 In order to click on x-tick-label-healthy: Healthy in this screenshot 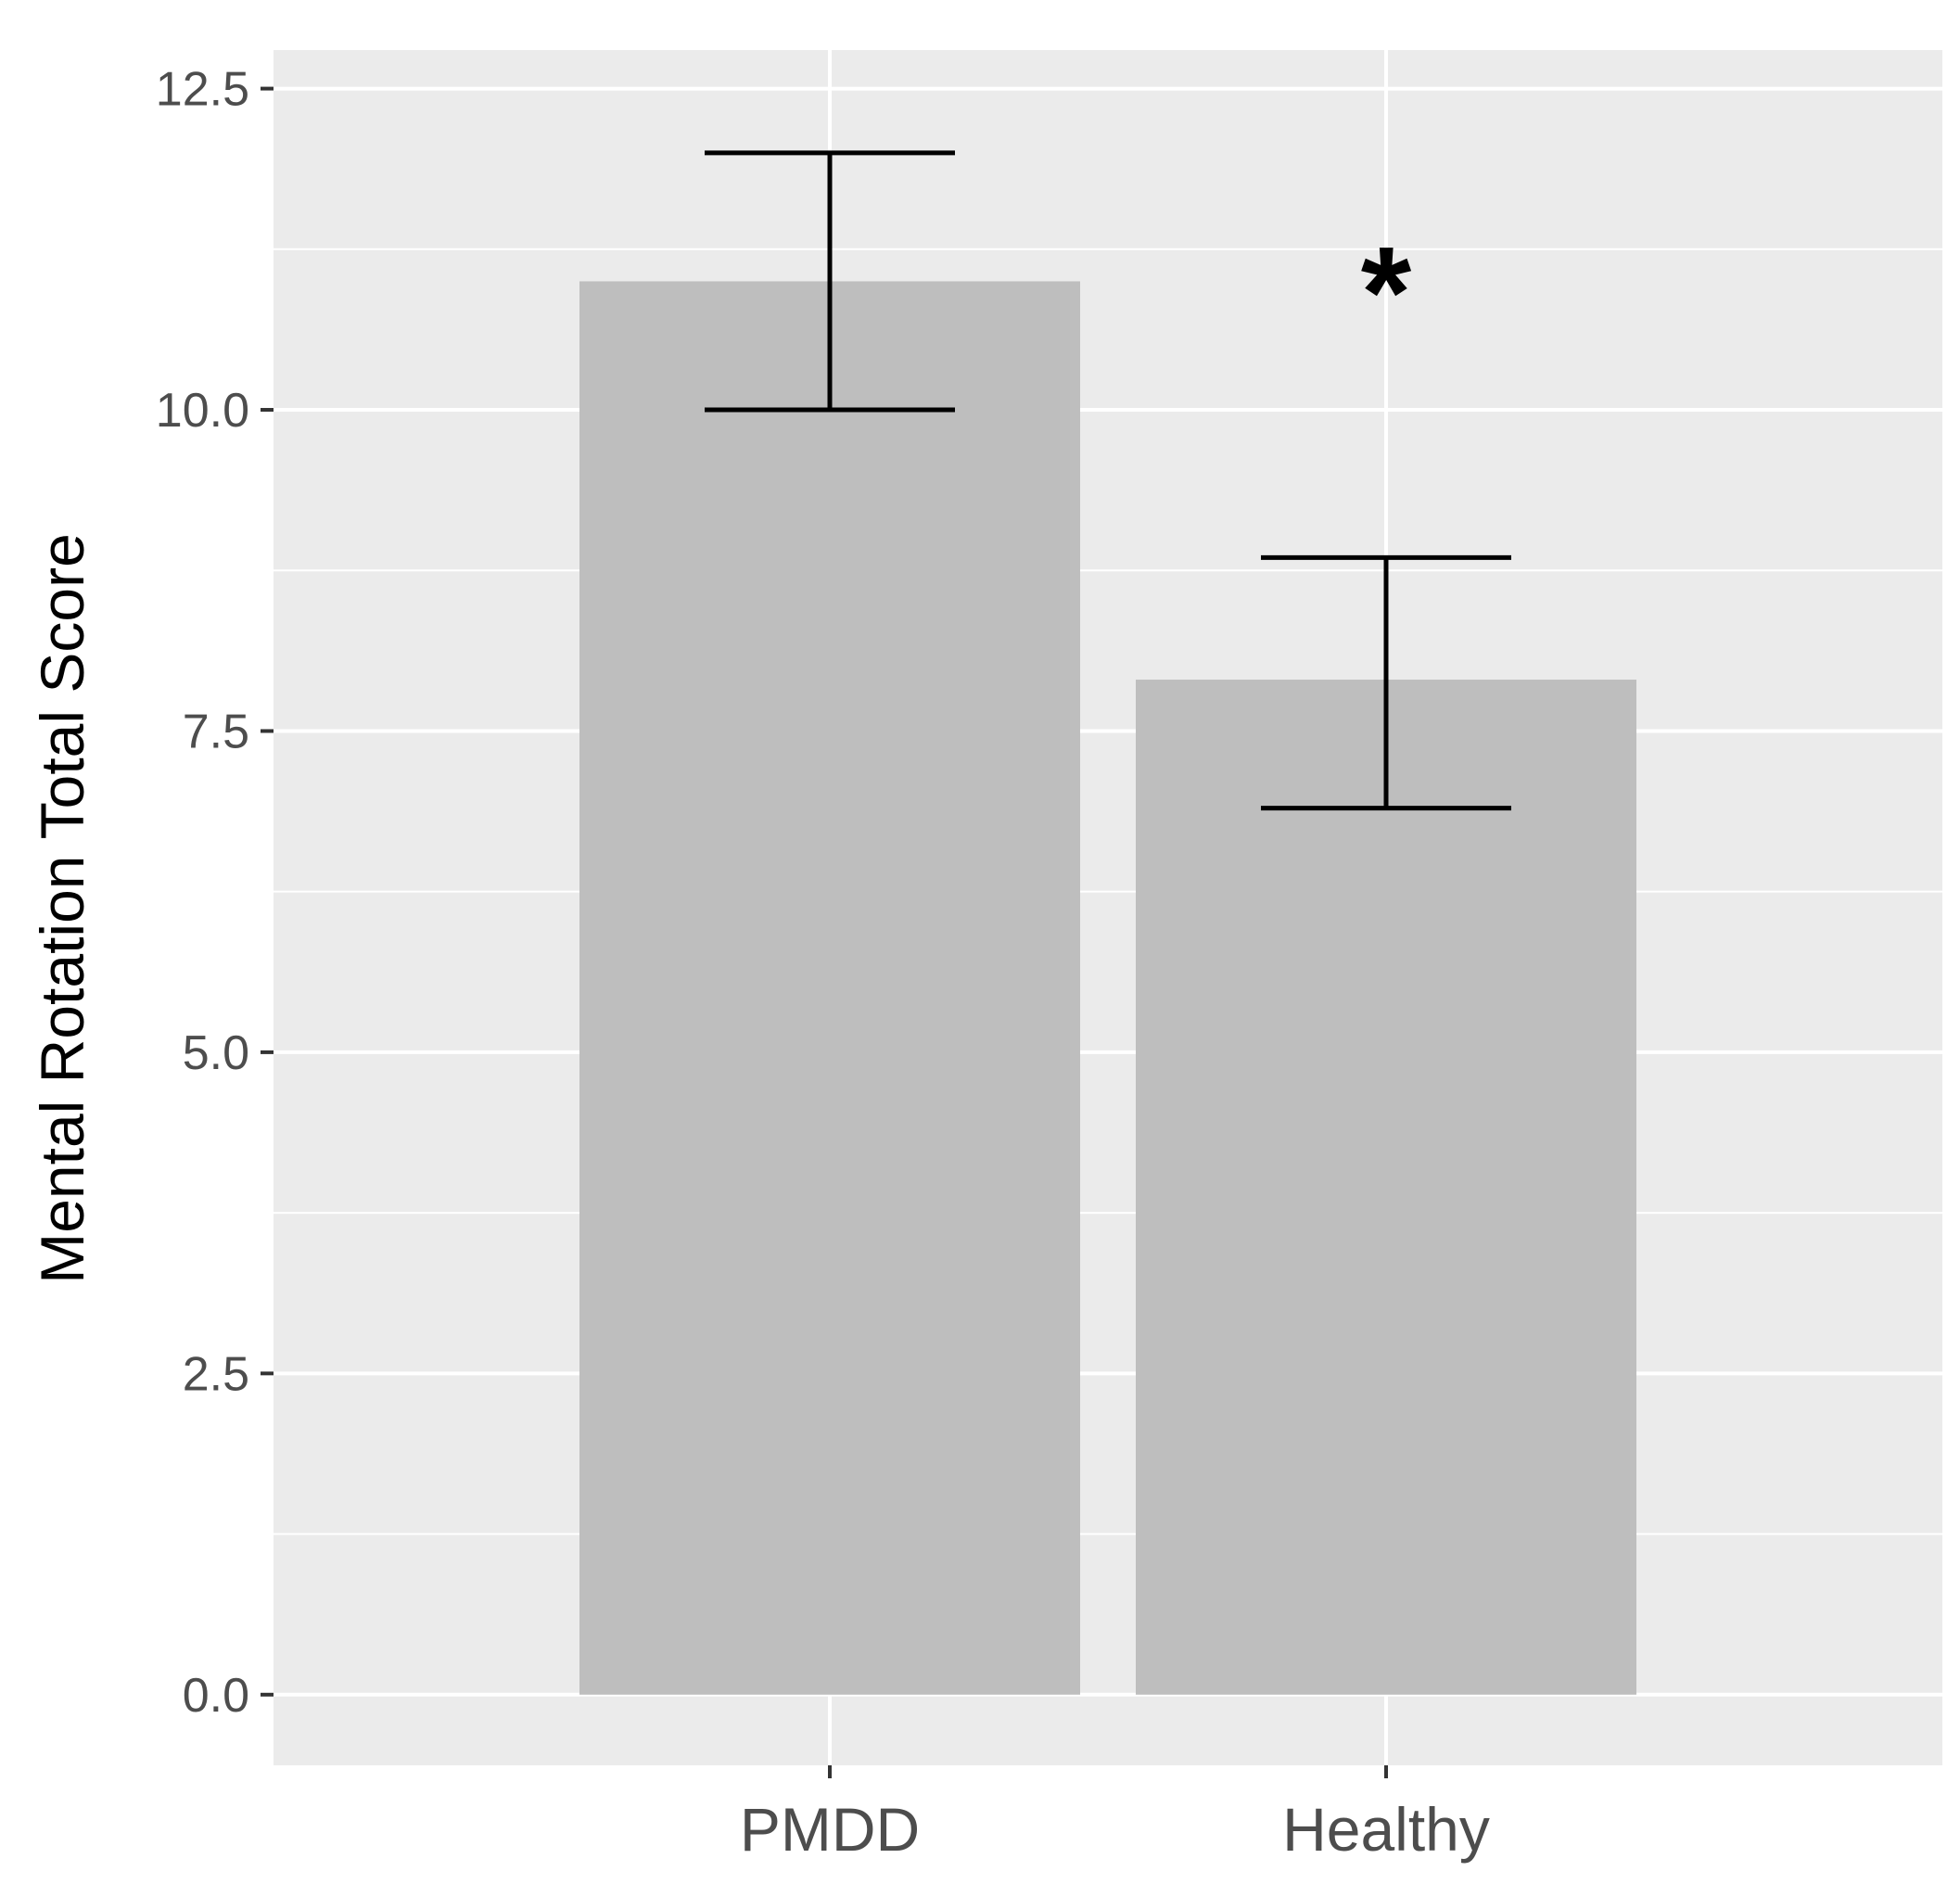, I will do `click(1386, 1829)`.